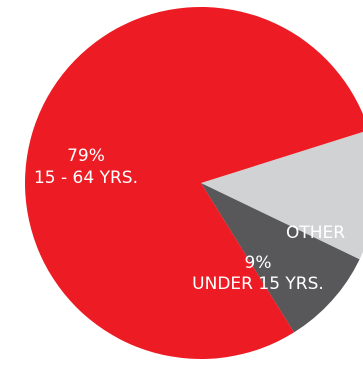  What do you see at coordinates (86, 178) in the screenshot?
I see `slice-label-15-64-text: 15 - 64 YRS.` at bounding box center [86, 178].